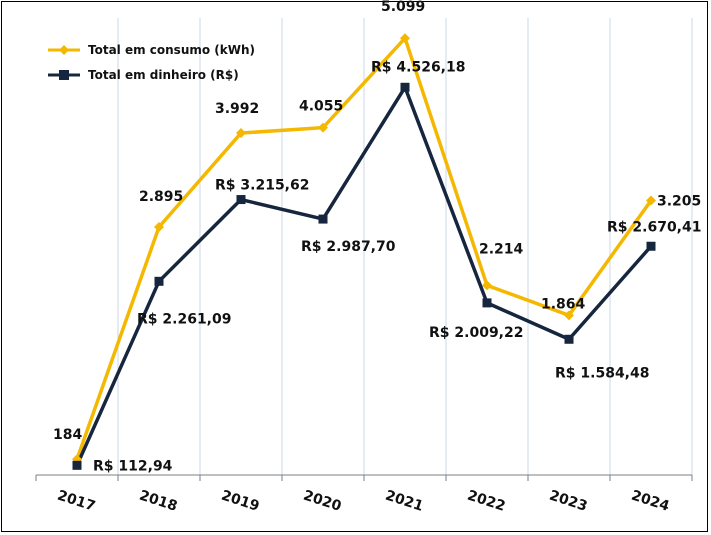 This screenshot has width=711, height=535. I want to click on consumo-data-label: 5.099, so click(403, 7).